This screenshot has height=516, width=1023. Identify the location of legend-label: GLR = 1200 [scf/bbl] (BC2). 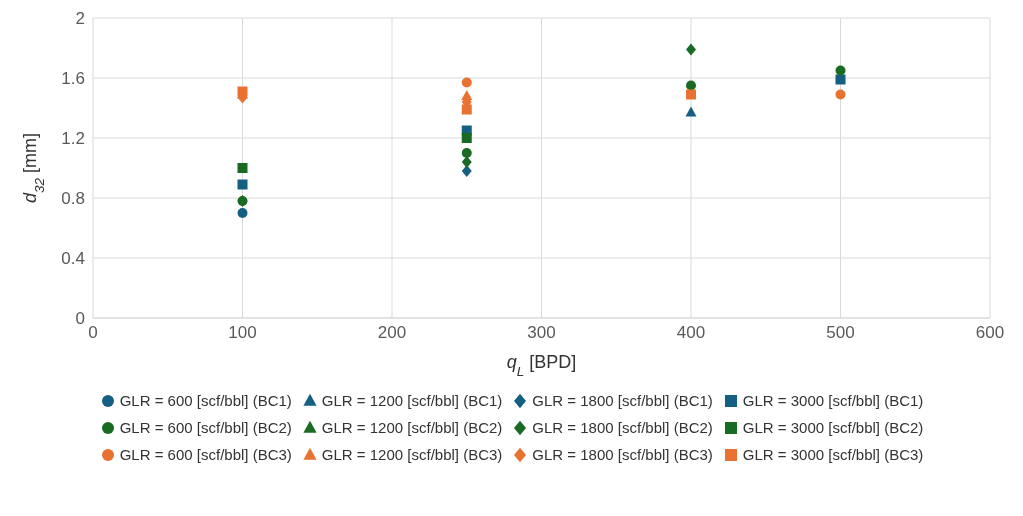
(412, 427).